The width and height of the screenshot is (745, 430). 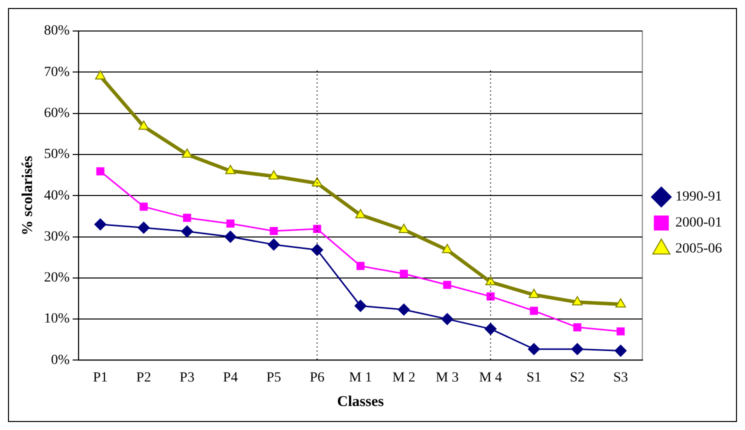 What do you see at coordinates (57, 31) in the screenshot?
I see `y-tick-label: 80%` at bounding box center [57, 31].